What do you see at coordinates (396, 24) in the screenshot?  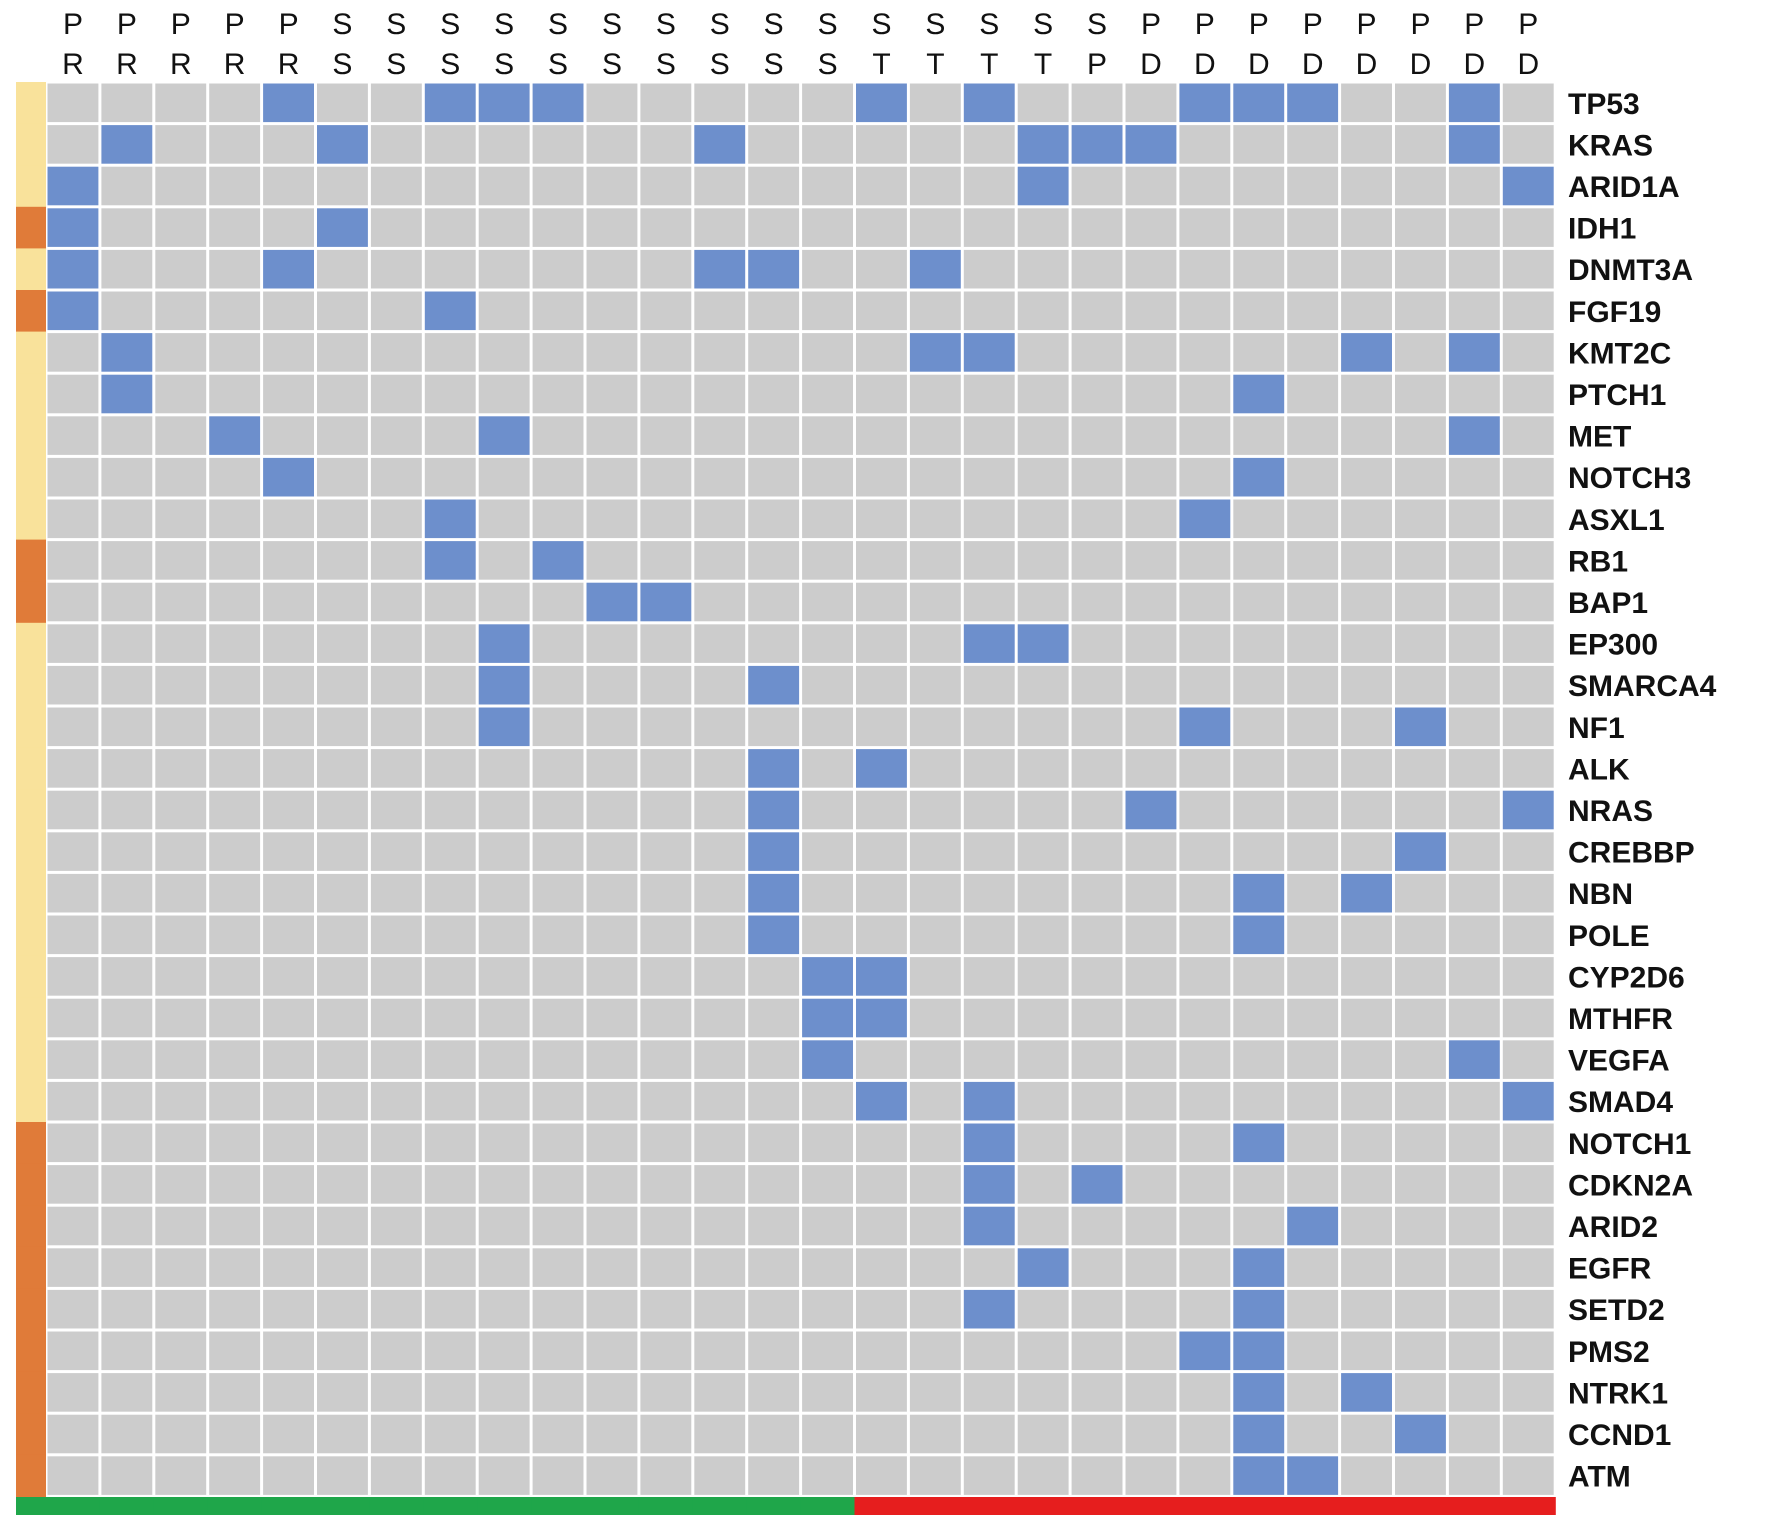 I see `column-header-top: S` at bounding box center [396, 24].